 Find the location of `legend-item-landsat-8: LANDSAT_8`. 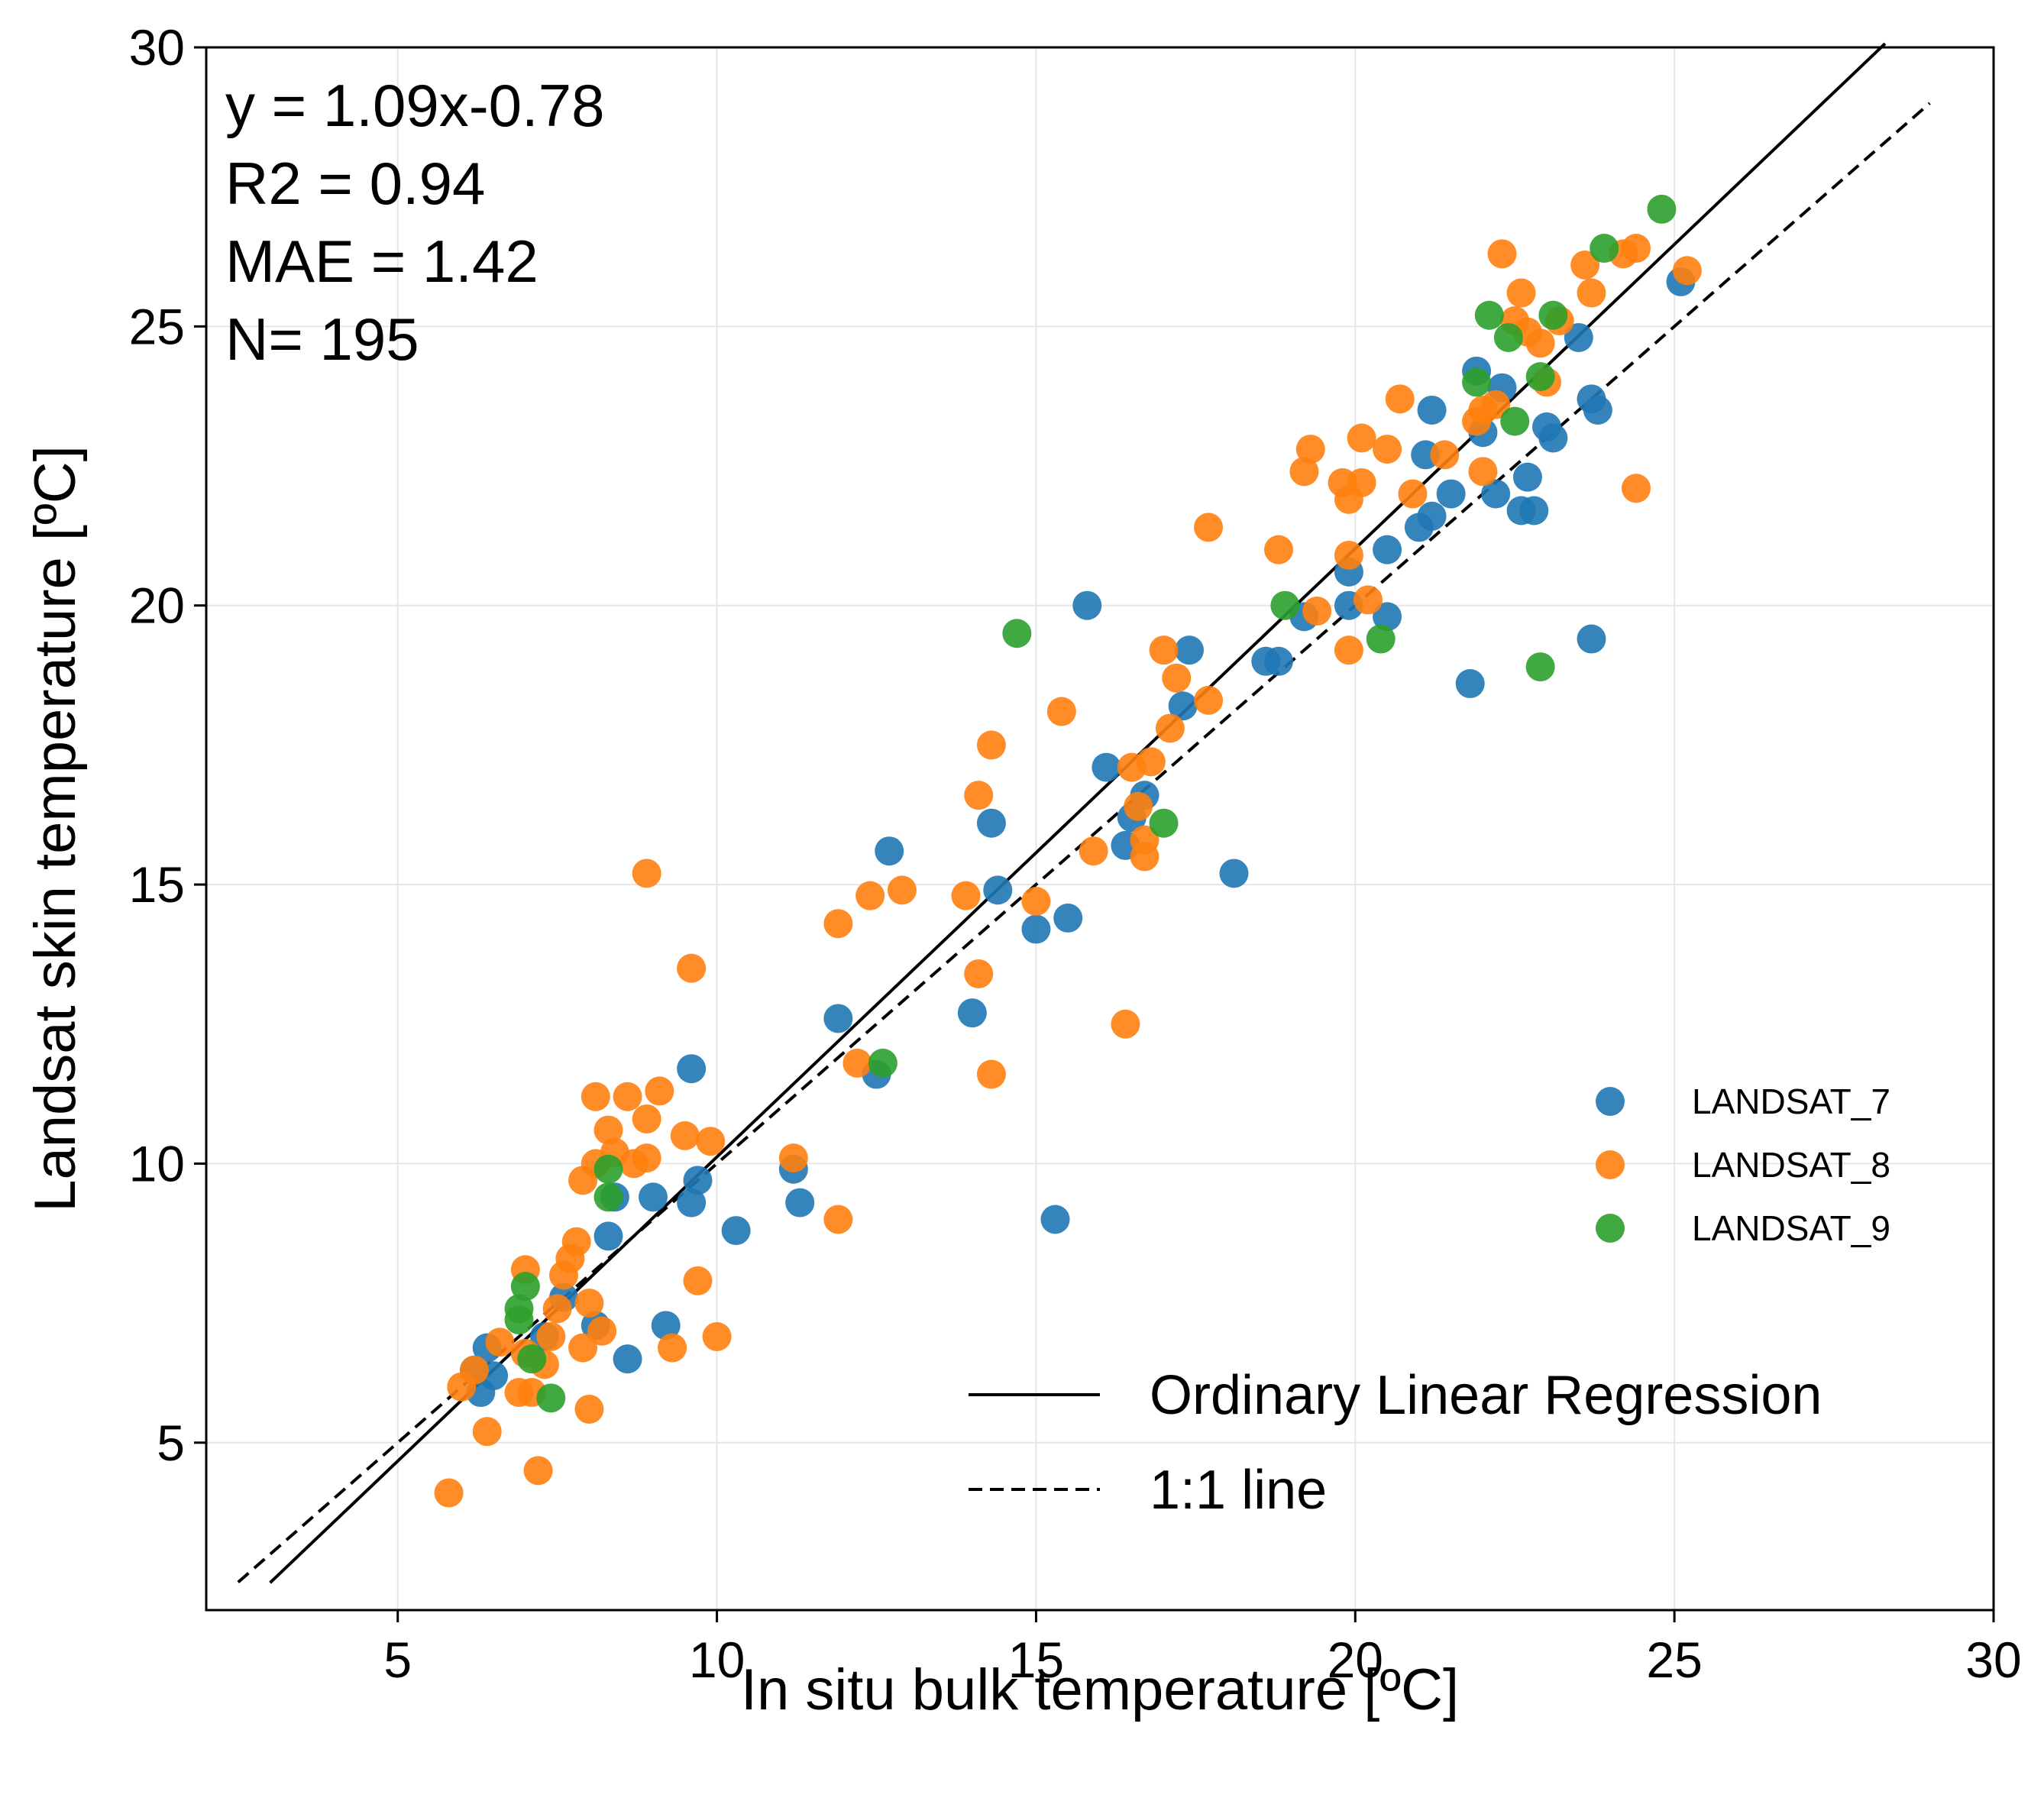

legend-item-landsat-8: LANDSAT_8 is located at coordinates (1743, 1165).